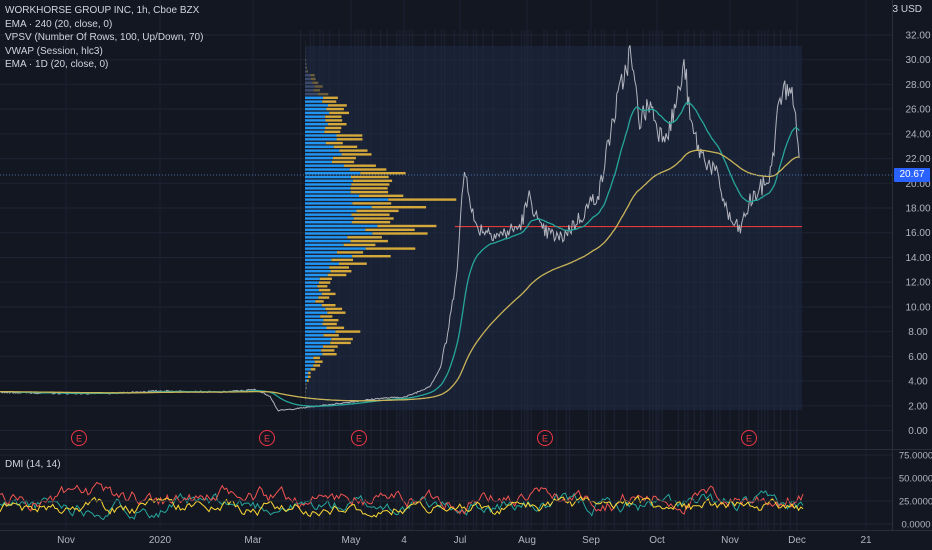  I want to click on time-tick-label: 2020, so click(160, 540).